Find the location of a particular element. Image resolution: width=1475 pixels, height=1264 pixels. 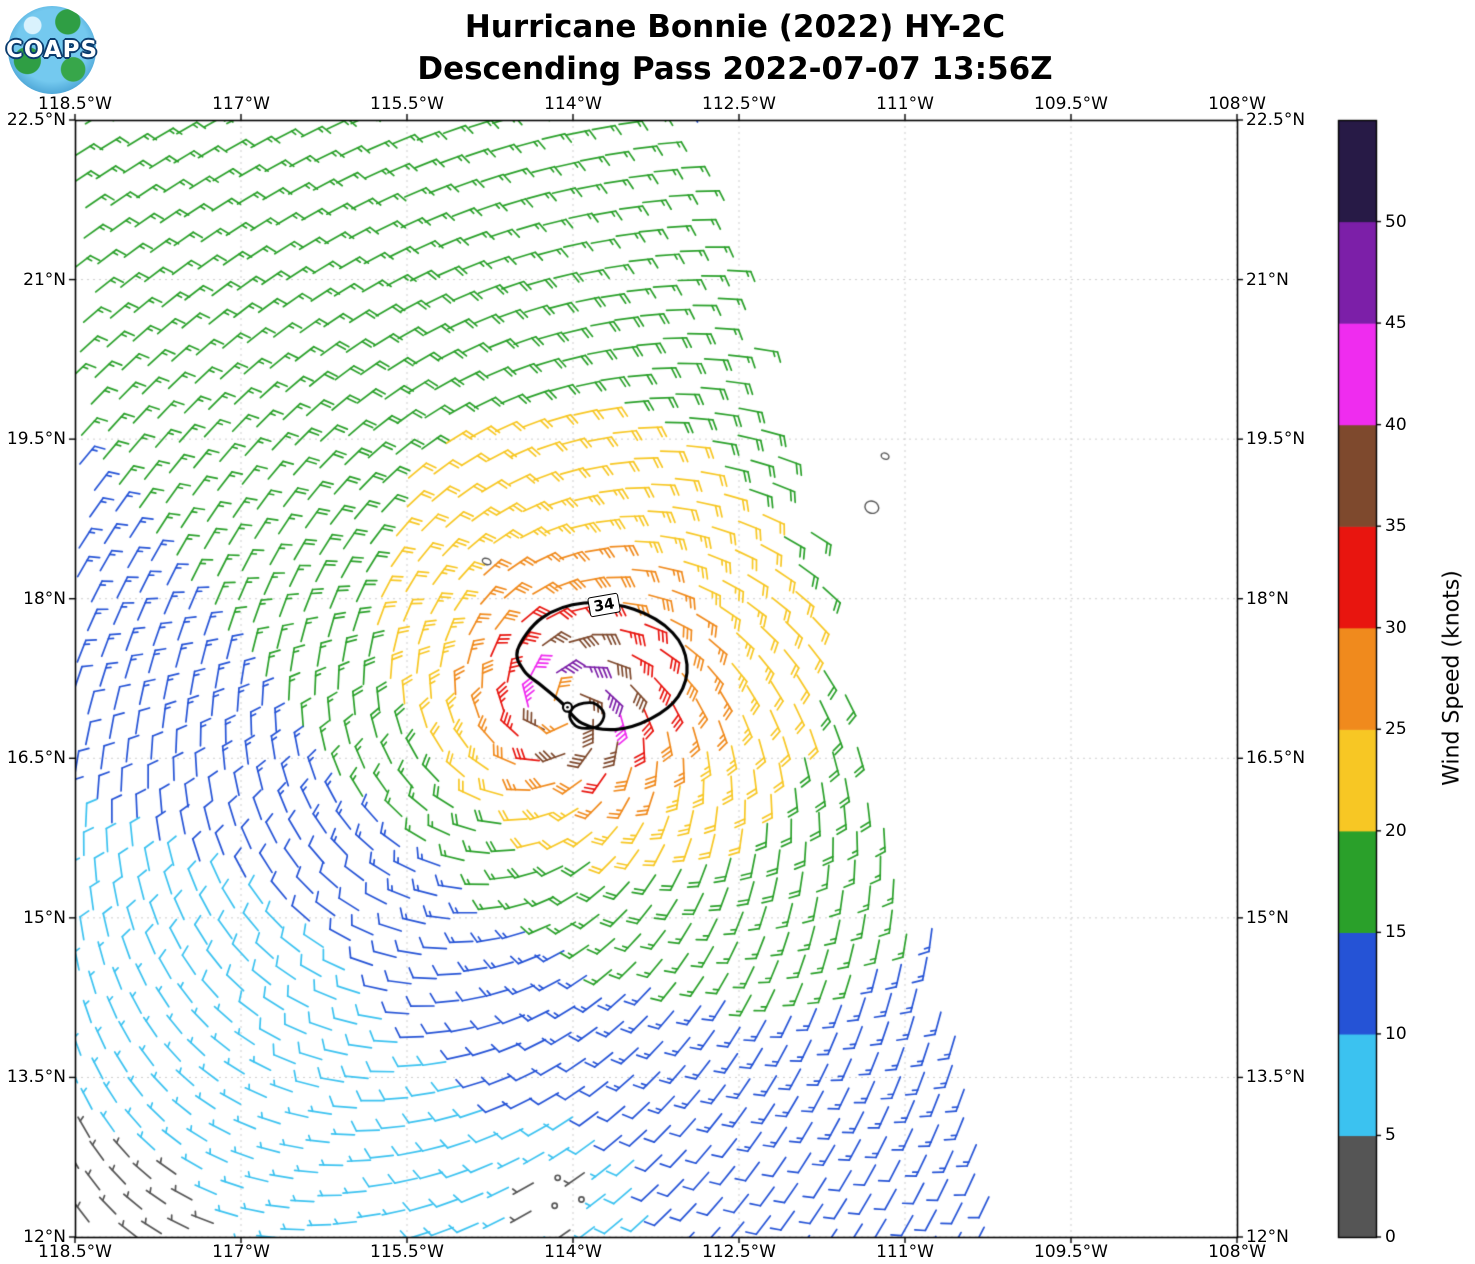

y-tick-label-right: 22.5°N is located at coordinates (1276, 120).